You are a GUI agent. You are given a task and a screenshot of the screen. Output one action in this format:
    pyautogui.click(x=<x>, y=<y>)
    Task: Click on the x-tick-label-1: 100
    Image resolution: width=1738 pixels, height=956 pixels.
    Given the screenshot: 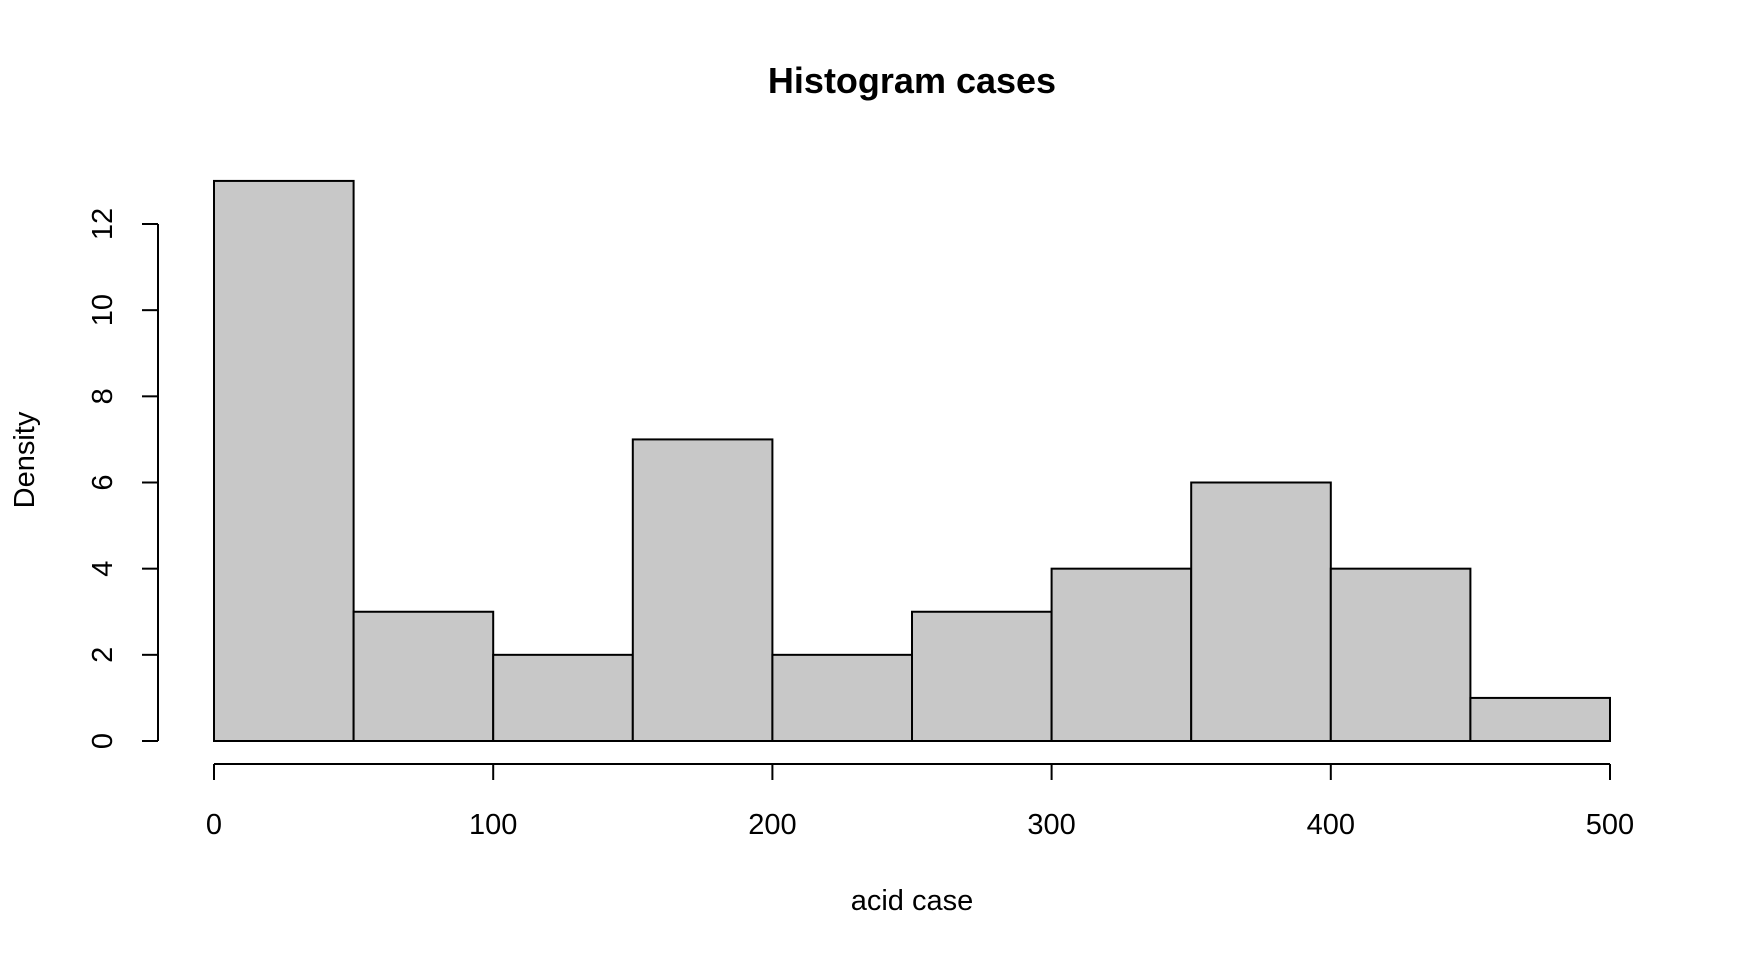 What is the action you would take?
    pyautogui.click(x=493, y=825)
    